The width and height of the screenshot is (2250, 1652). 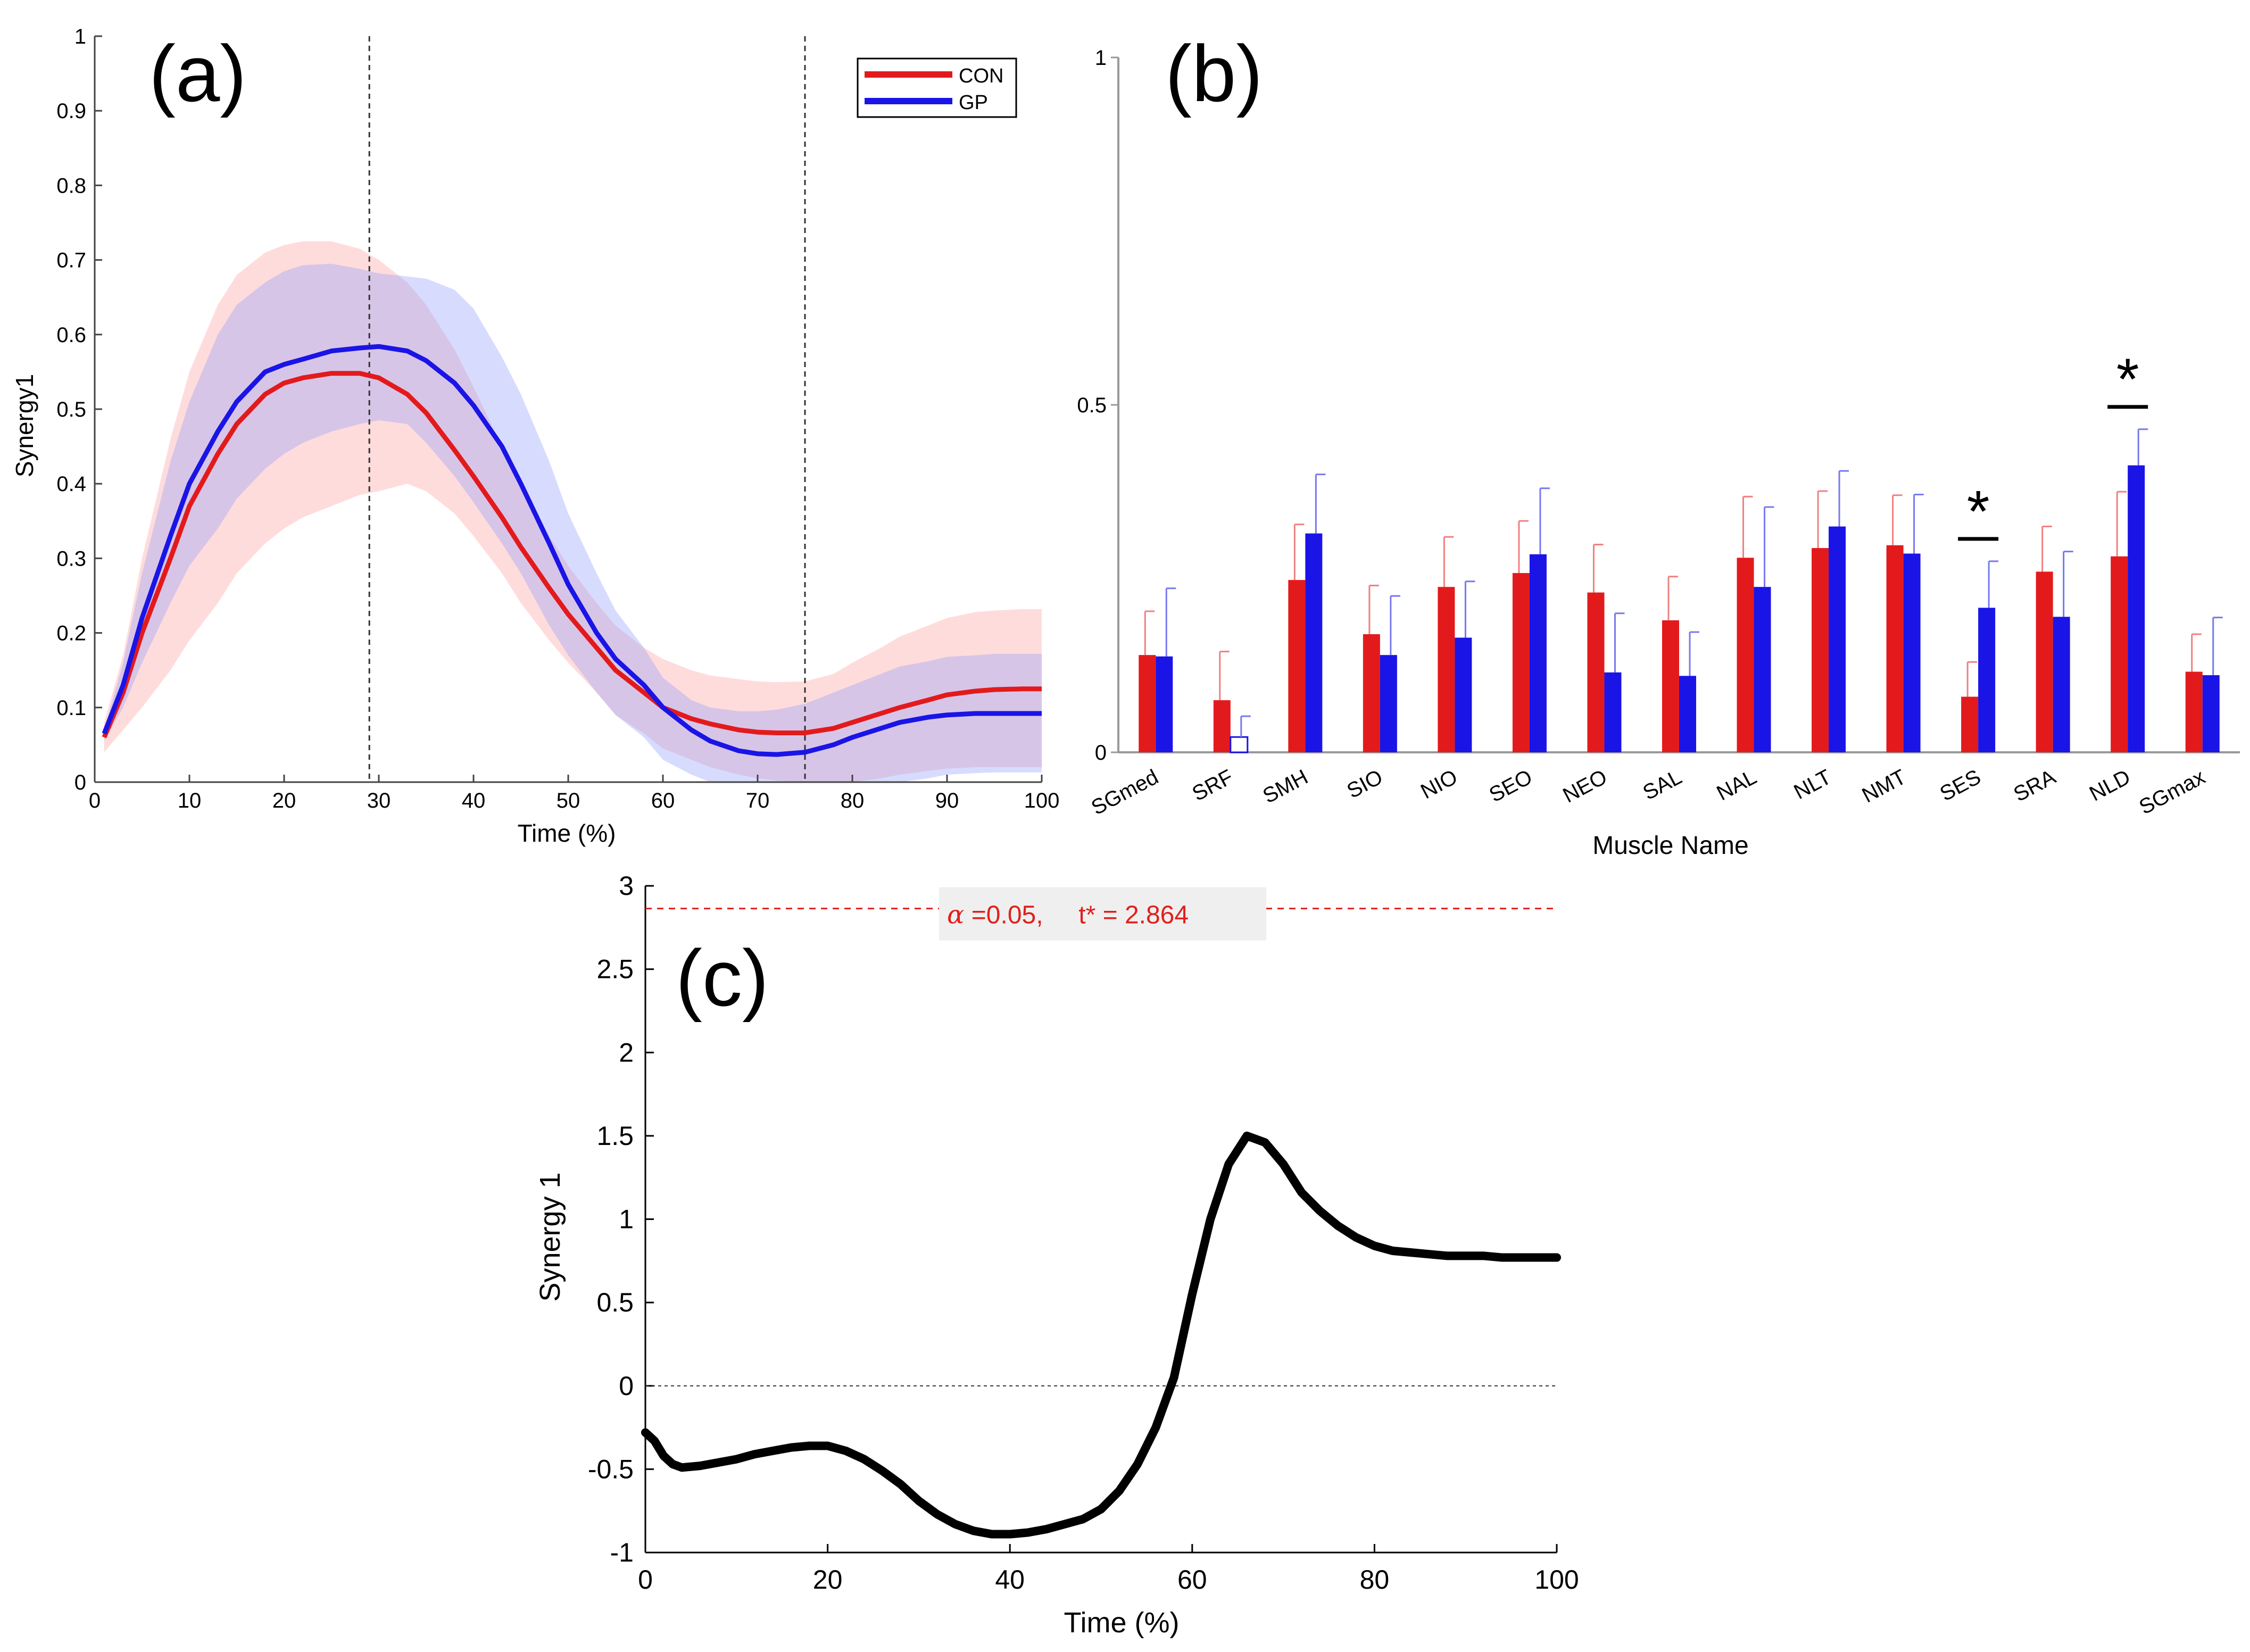 What do you see at coordinates (1222, 726) in the screenshot?
I see `panel-b-bar-srf-con` at bounding box center [1222, 726].